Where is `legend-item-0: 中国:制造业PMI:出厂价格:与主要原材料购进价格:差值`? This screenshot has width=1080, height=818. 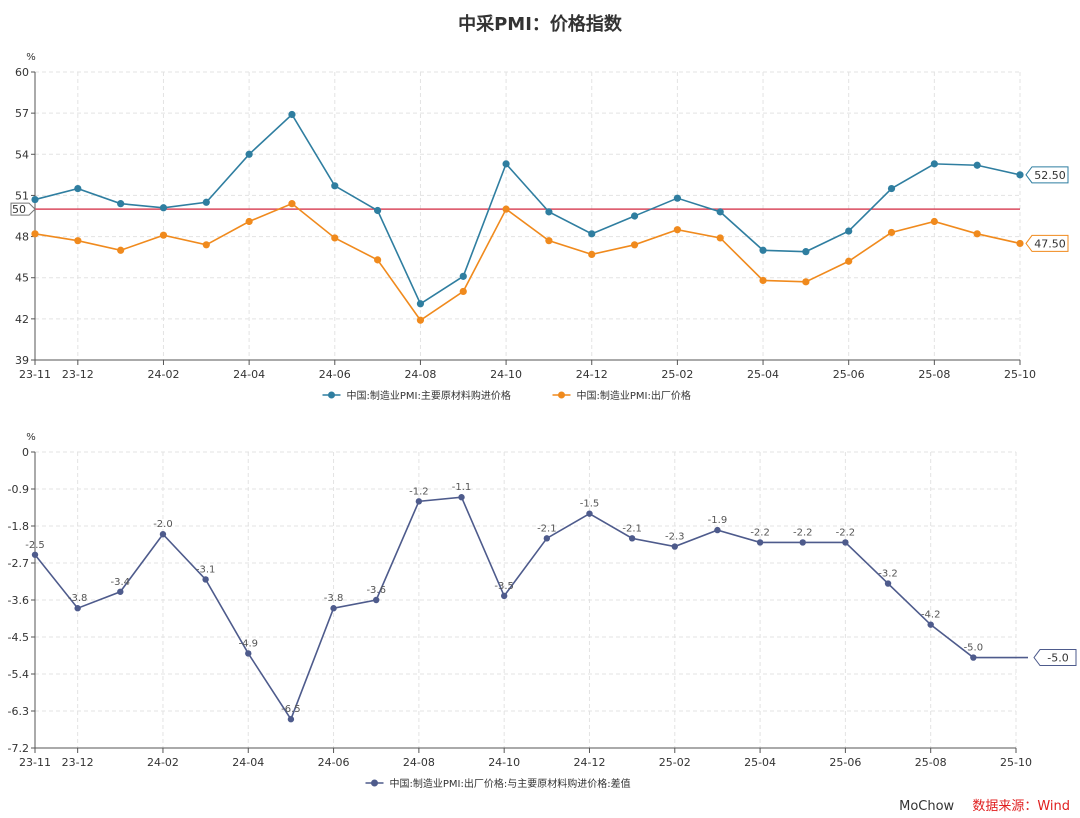 legend-item-0: 中国:制造业PMI:出厂价格:与主要原材料购进价格:差值 is located at coordinates (498, 783).